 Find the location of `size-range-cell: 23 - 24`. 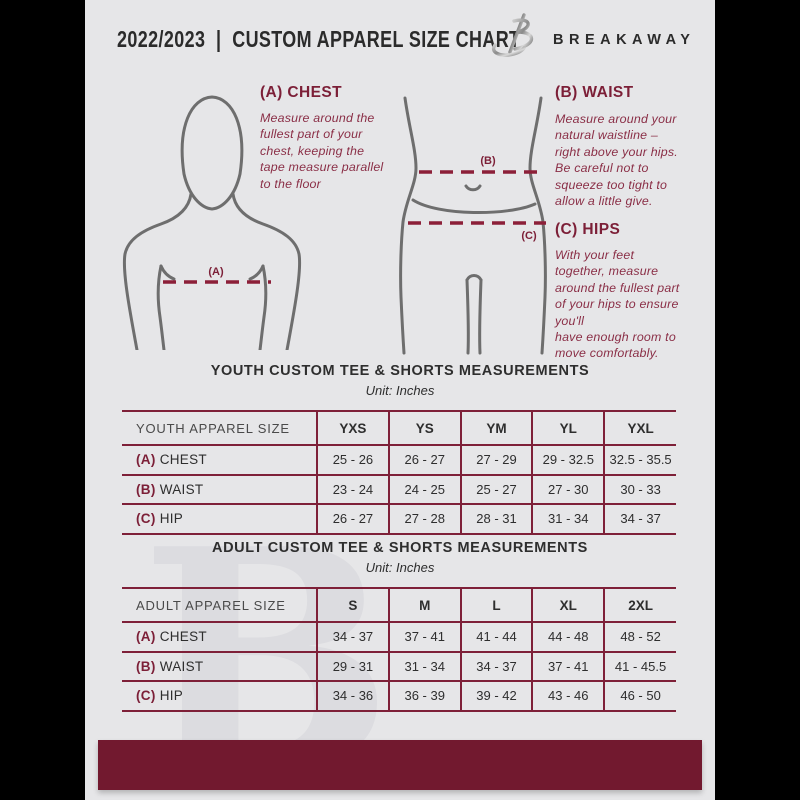

size-range-cell: 23 - 24 is located at coordinates (352, 489).